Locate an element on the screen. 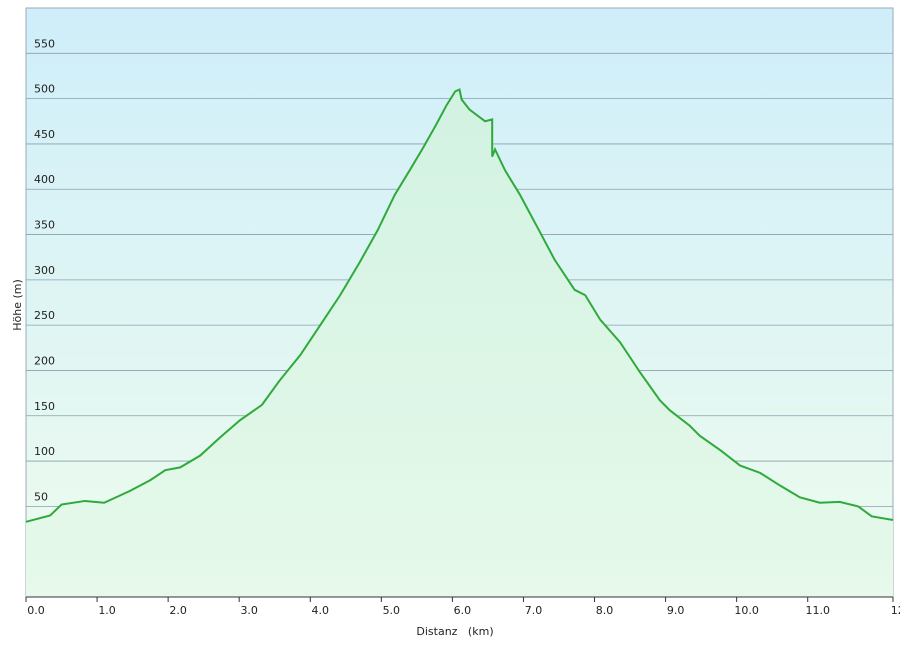 The width and height of the screenshot is (900, 646). x-tick-label: 6.0 is located at coordinates (463, 610).